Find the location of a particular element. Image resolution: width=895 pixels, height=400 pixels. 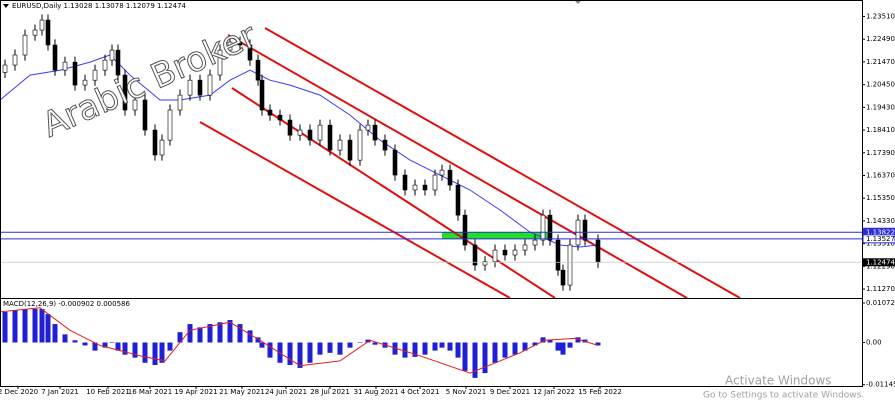

y-tick-label: 1.16370 is located at coordinates (880, 176).